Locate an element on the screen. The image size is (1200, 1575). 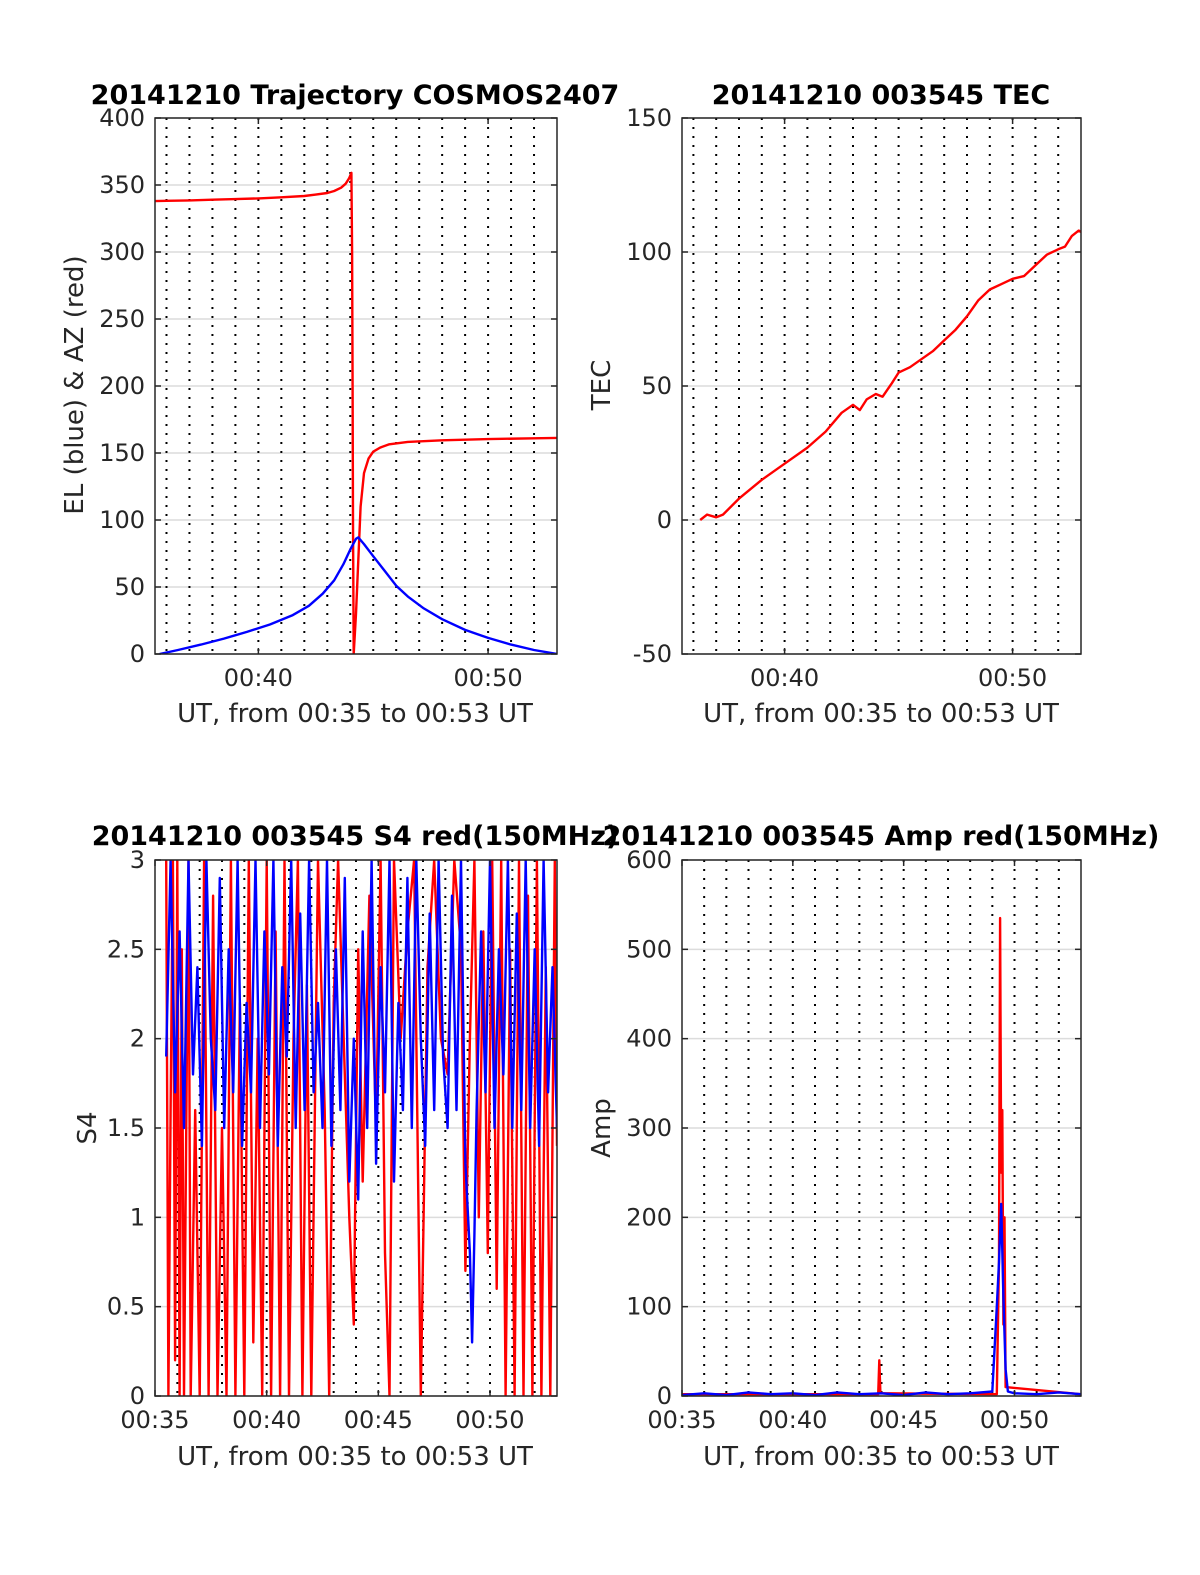
y-tick-label: 2 is located at coordinates (137, 1039).